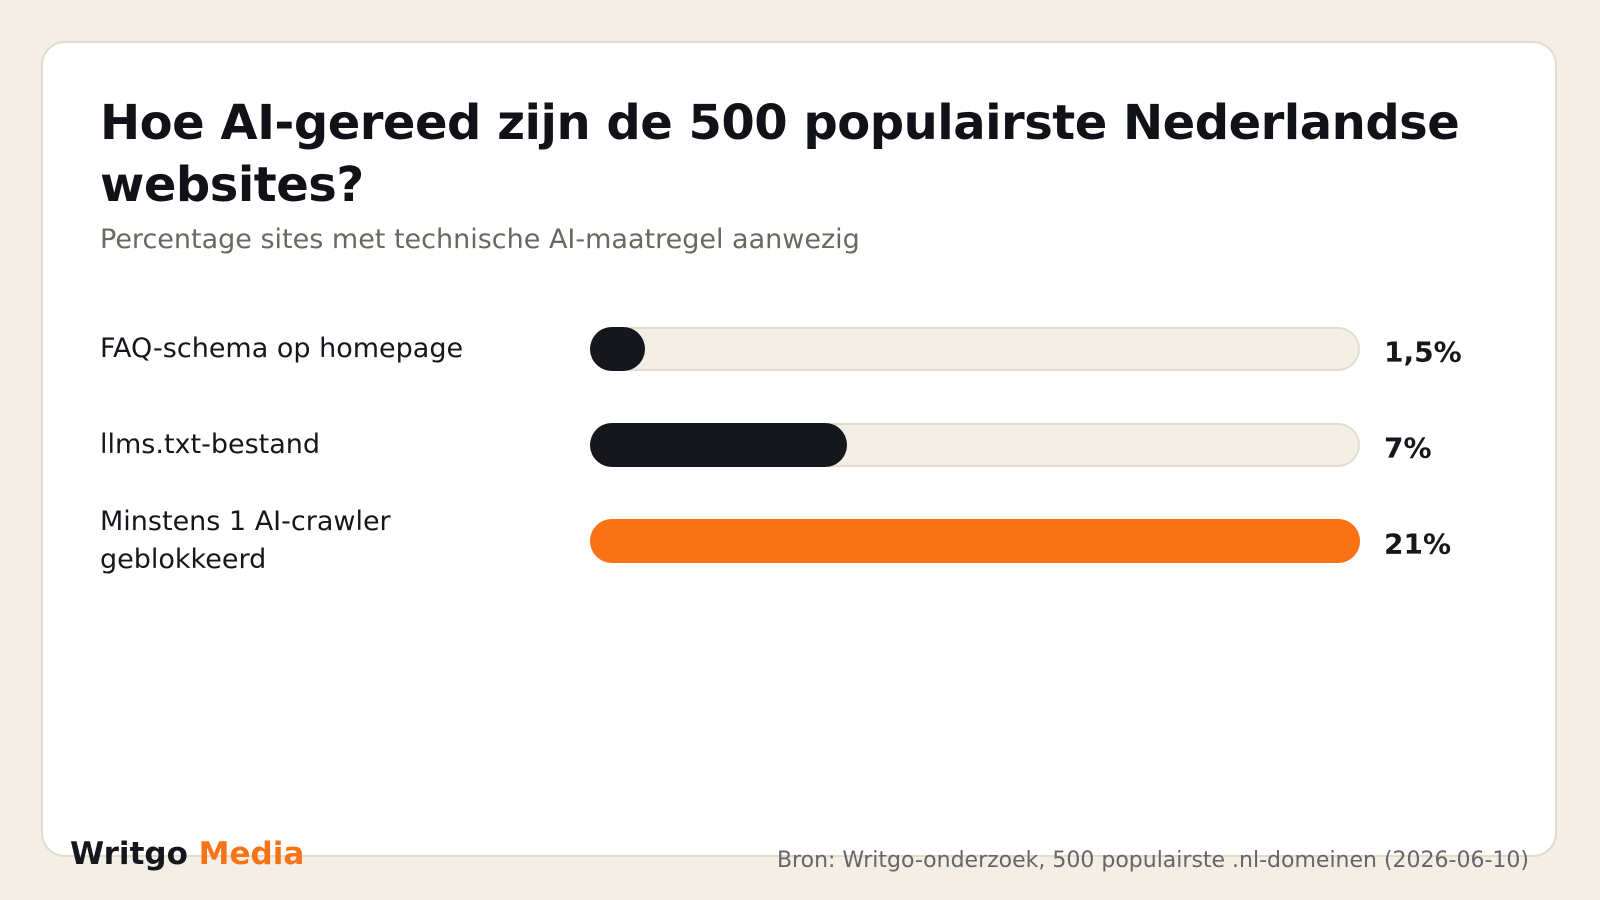 Image resolution: width=1600 pixels, height=900 pixels. I want to click on value-label: 7%, so click(1408, 448).